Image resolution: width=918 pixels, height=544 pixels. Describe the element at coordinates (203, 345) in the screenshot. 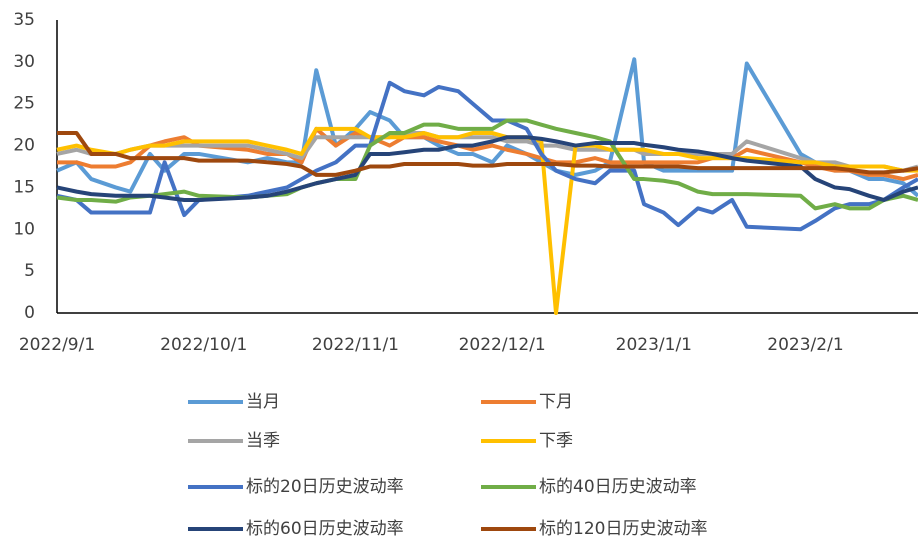

I see `x-tick-label: 2022/10/1` at that location.